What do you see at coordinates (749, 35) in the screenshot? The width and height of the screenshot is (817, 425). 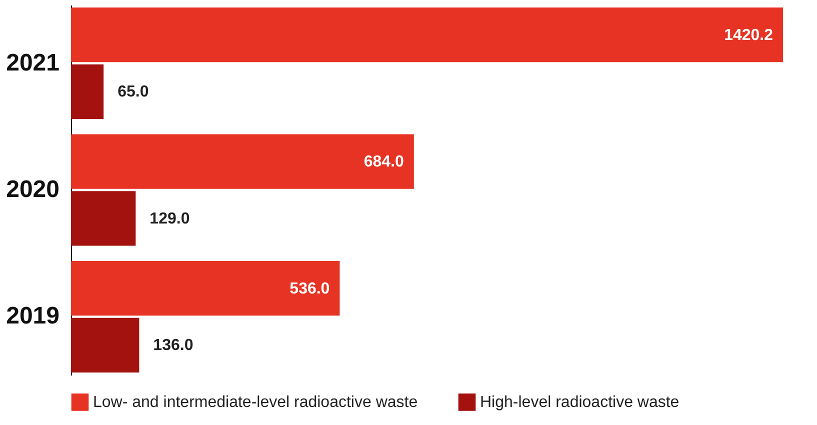 I see `data-label: 1420.2` at bounding box center [749, 35].